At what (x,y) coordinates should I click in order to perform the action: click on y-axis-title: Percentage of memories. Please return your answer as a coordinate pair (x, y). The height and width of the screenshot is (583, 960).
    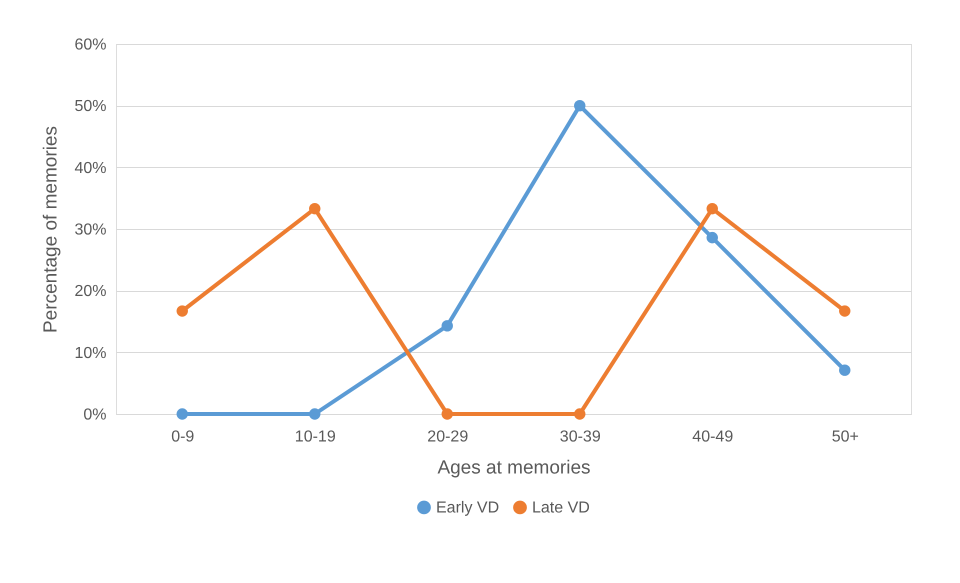
    Looking at the image, I should click on (51, 229).